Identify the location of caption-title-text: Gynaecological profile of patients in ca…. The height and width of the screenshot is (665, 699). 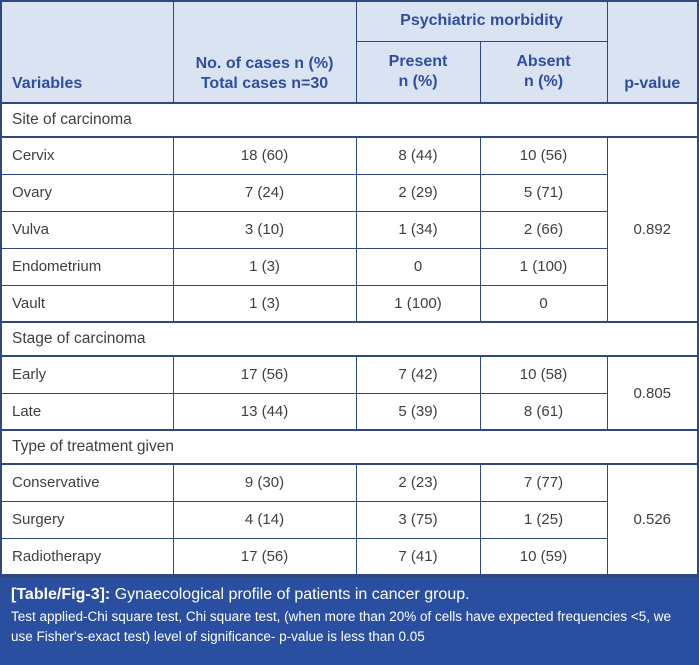
(290, 594).